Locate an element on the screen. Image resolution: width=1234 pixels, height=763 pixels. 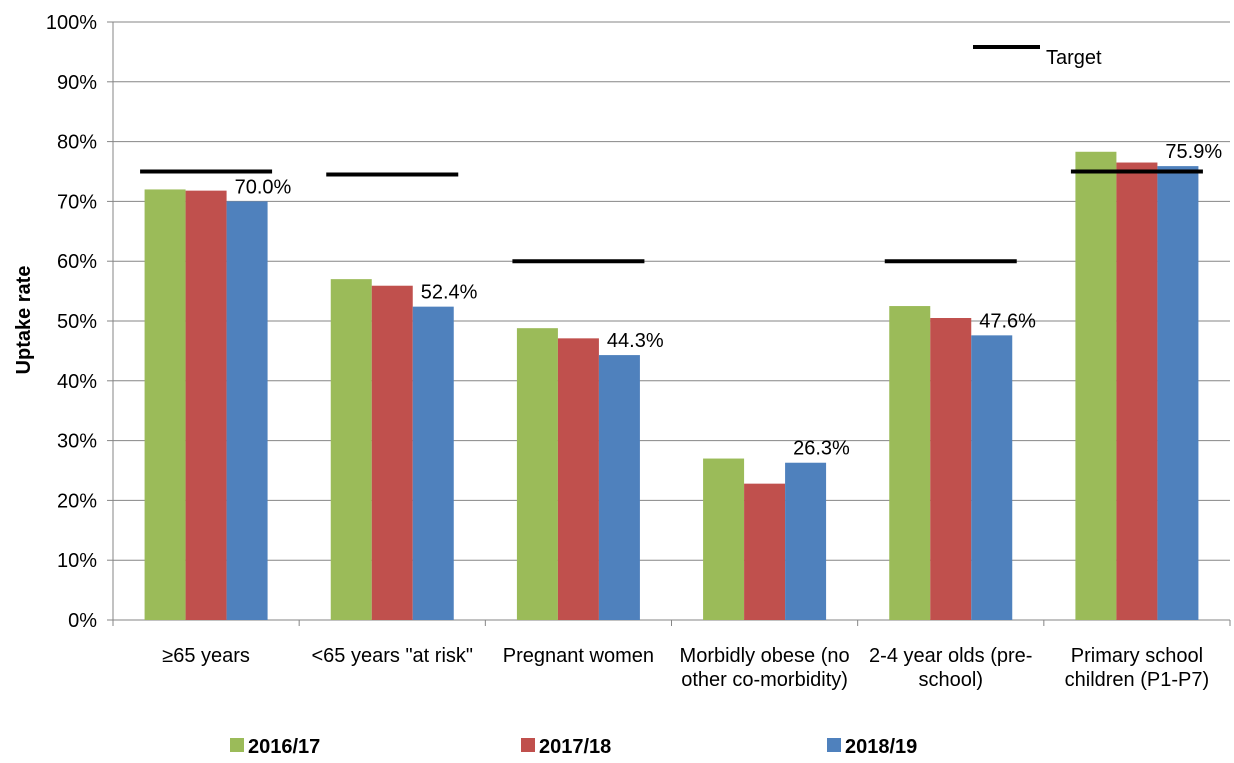
data-label: 26.3% is located at coordinates (821, 449).